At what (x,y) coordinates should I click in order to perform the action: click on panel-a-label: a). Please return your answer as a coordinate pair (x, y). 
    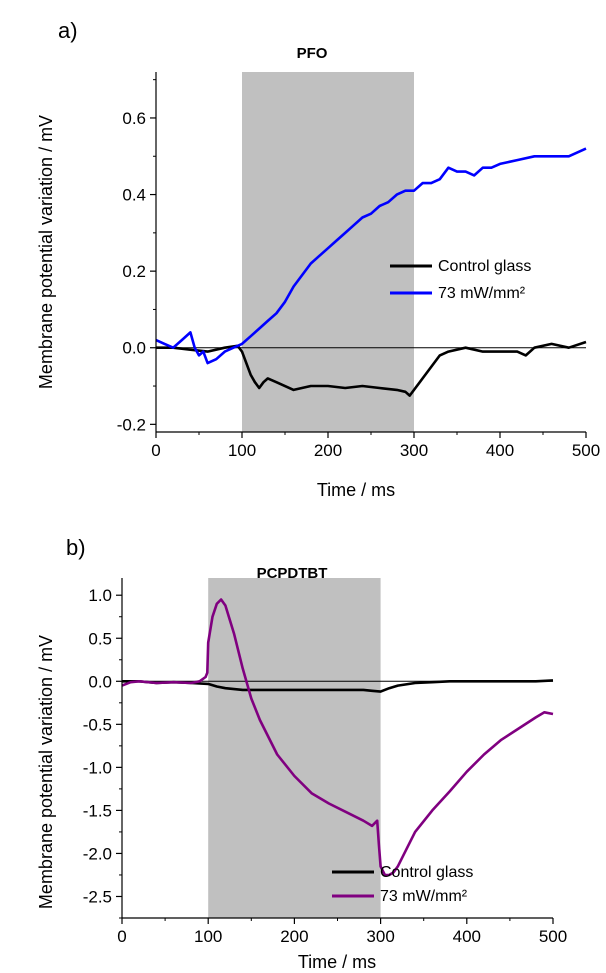
    Looking at the image, I should click on (68, 30).